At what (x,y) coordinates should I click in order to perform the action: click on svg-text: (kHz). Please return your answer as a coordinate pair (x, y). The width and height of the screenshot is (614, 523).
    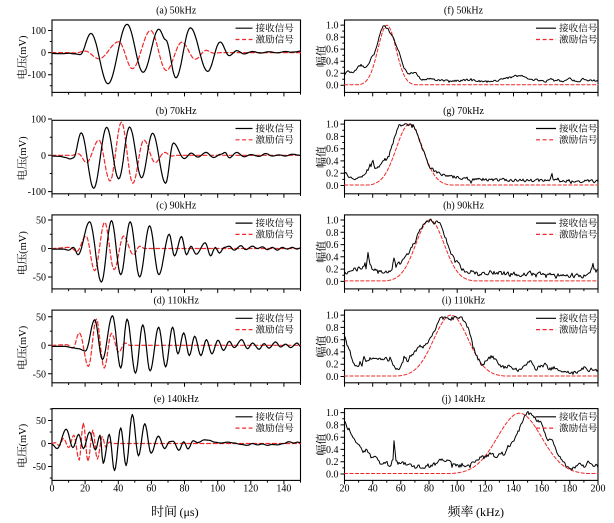
    Looking at the image, I should click on (490, 512).